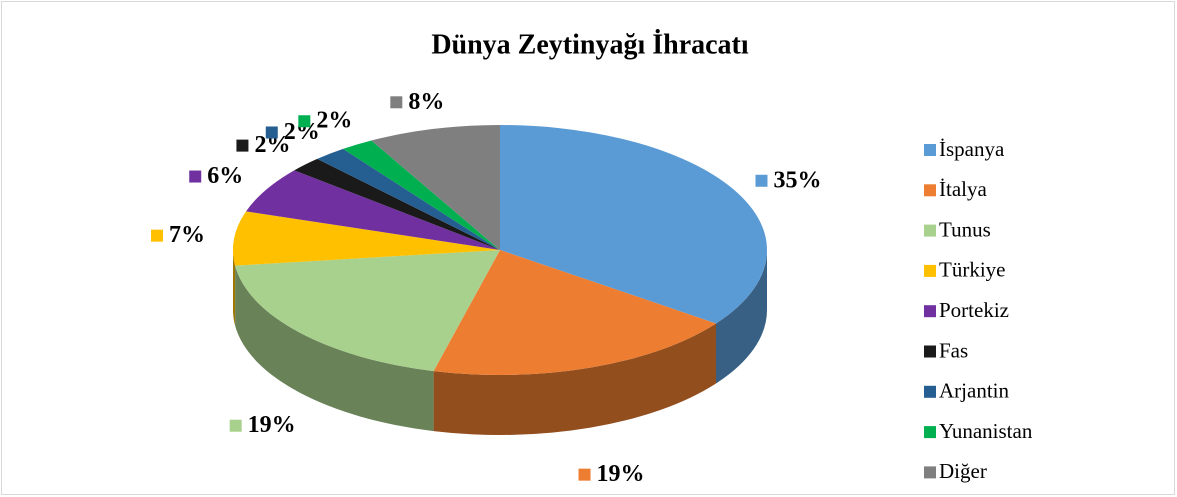 The height and width of the screenshot is (497, 1177). What do you see at coordinates (426, 102) in the screenshot?
I see `data-label: 8%` at bounding box center [426, 102].